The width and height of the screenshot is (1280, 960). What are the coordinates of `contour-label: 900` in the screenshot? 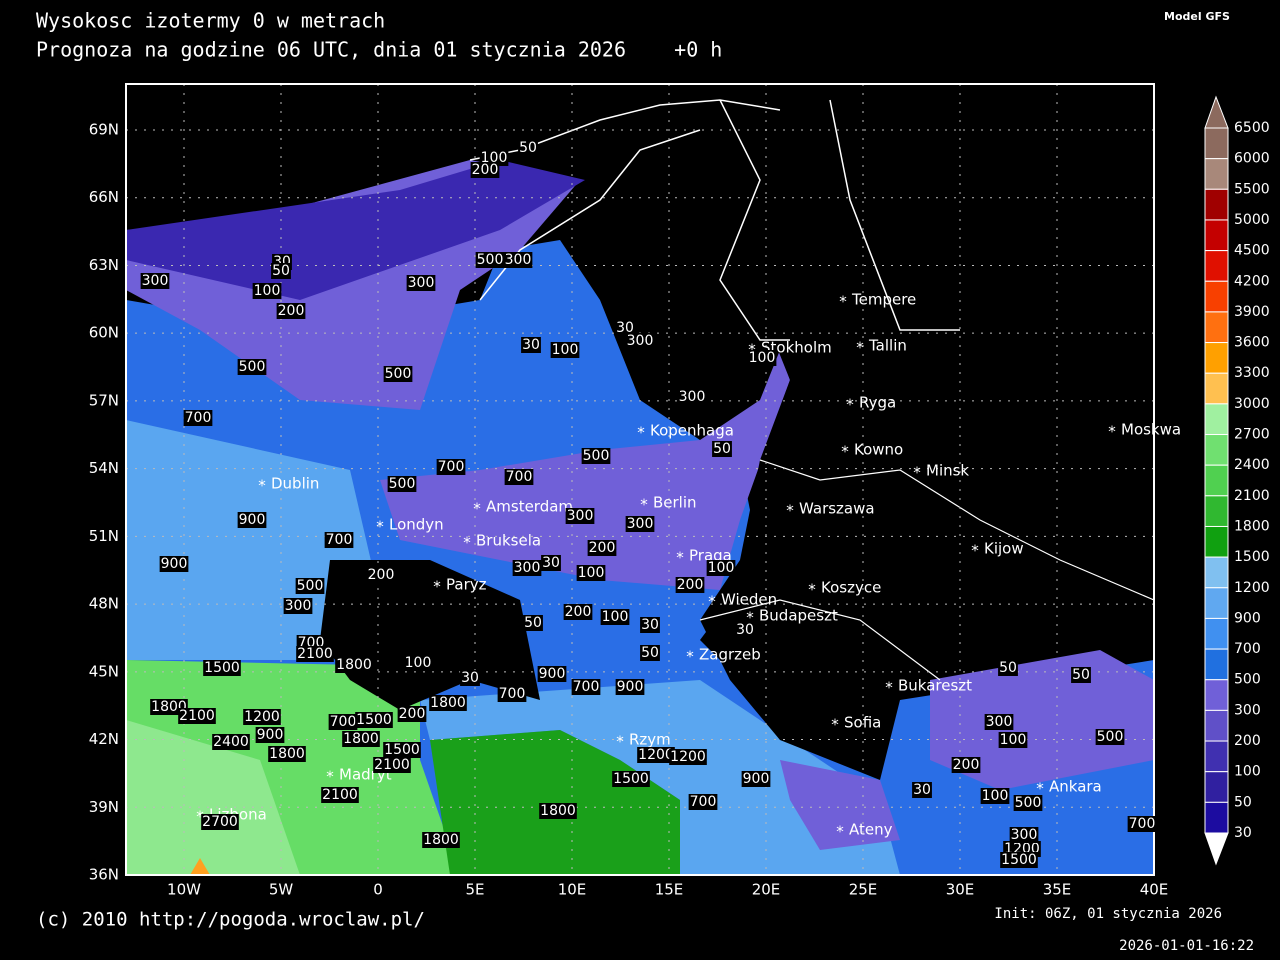 It's located at (174, 564).